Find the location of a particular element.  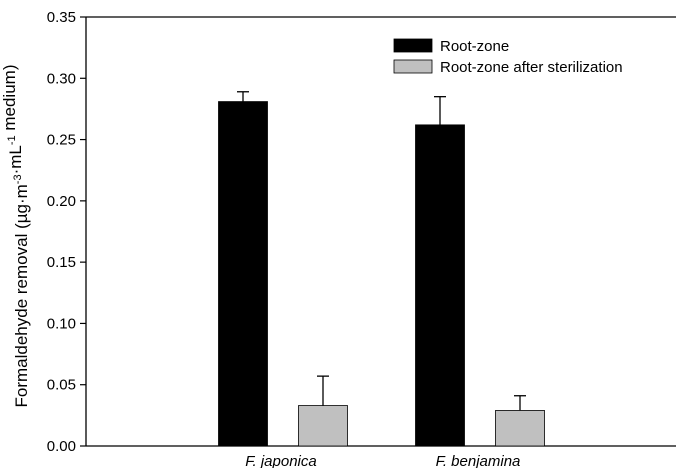

y-tick-label: 0.05 is located at coordinates (61, 385).